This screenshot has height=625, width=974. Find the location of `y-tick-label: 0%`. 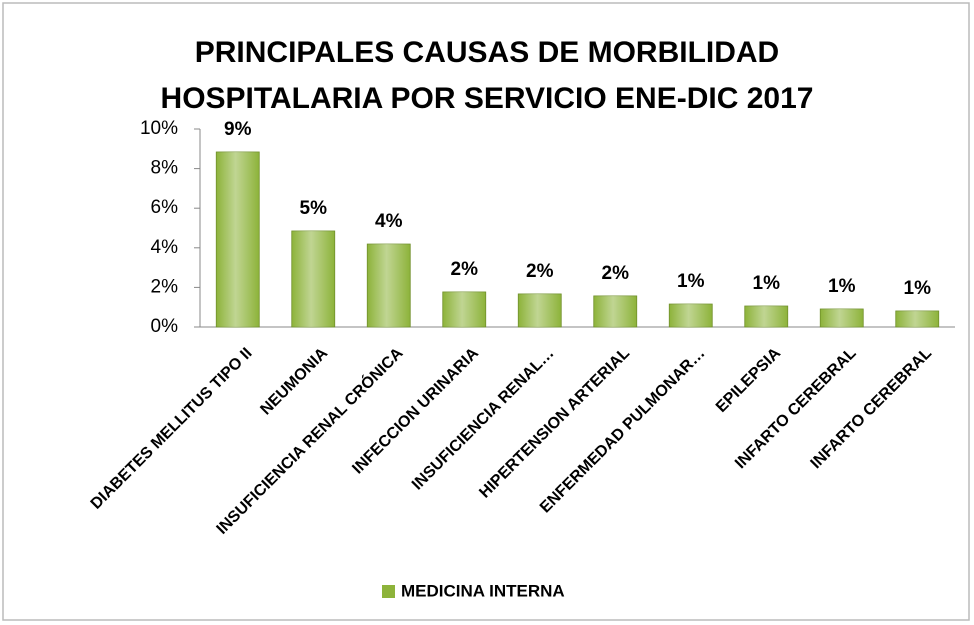

y-tick-label: 0% is located at coordinates (165, 326).